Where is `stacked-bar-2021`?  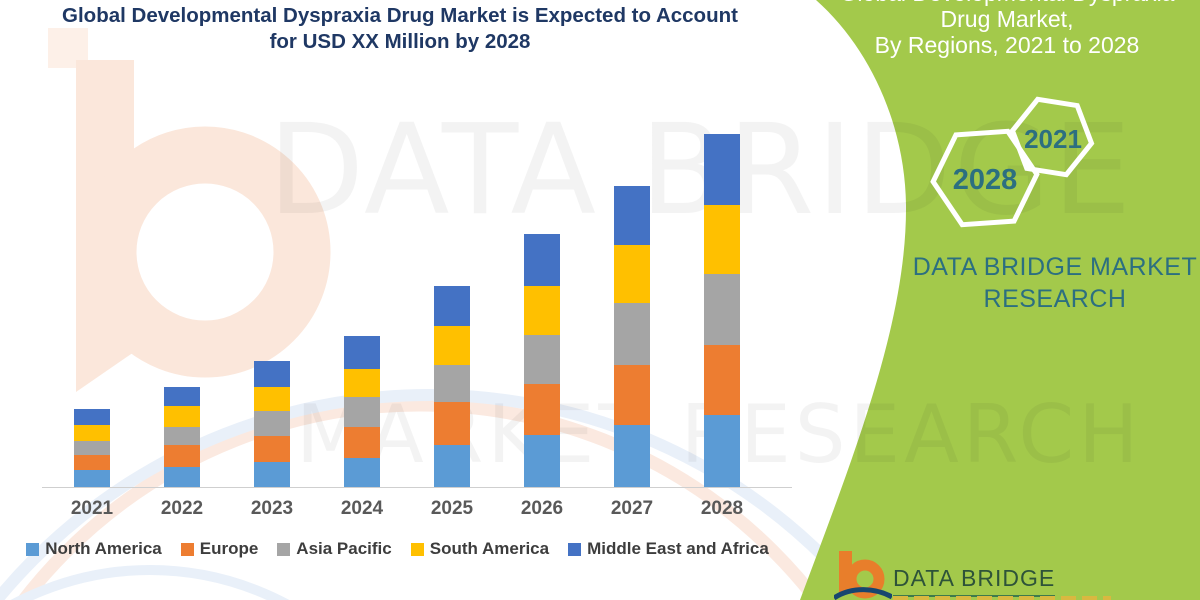
stacked-bar-2021 is located at coordinates (92, 448).